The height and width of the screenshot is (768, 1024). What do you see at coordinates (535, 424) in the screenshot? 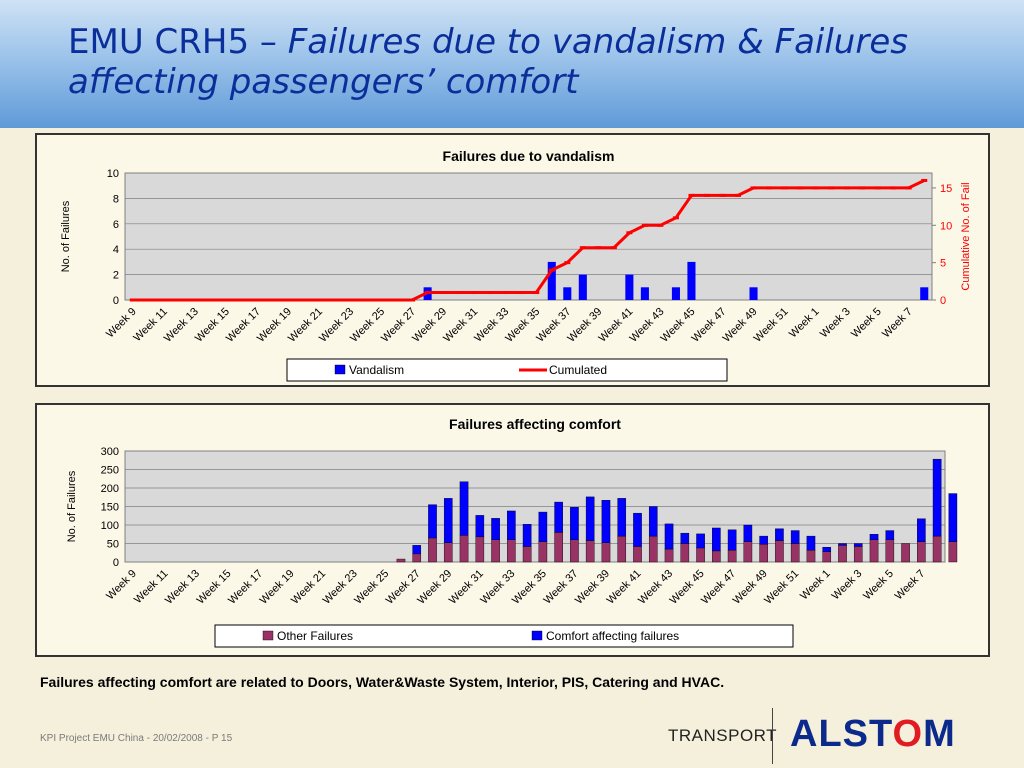
I see `chart-title: Failures affecting comfort` at bounding box center [535, 424].